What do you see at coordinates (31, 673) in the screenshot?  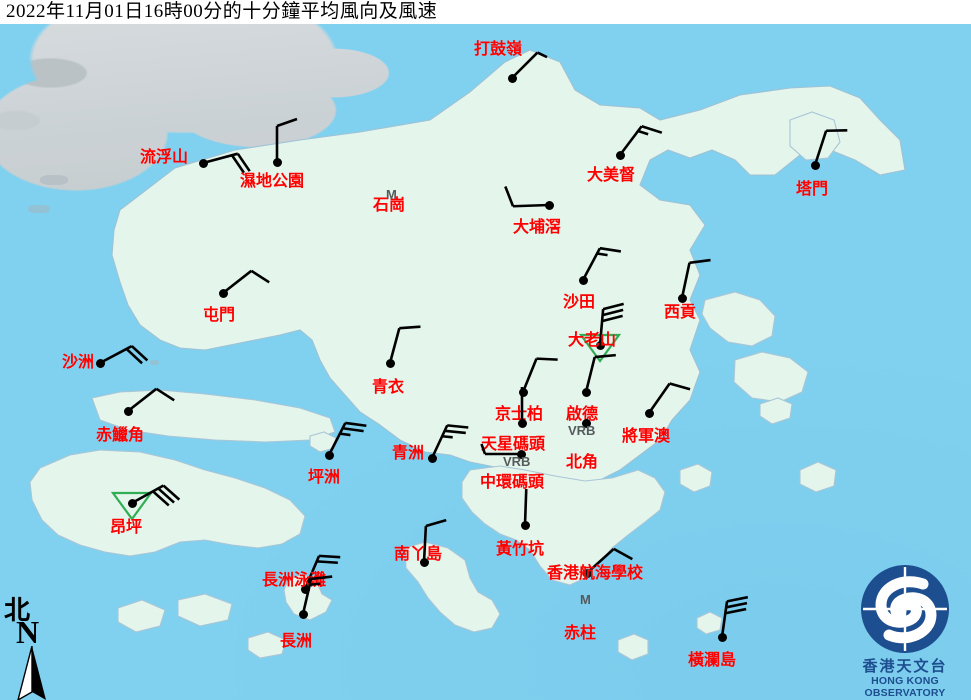 I see `compass-needle-icon` at bounding box center [31, 673].